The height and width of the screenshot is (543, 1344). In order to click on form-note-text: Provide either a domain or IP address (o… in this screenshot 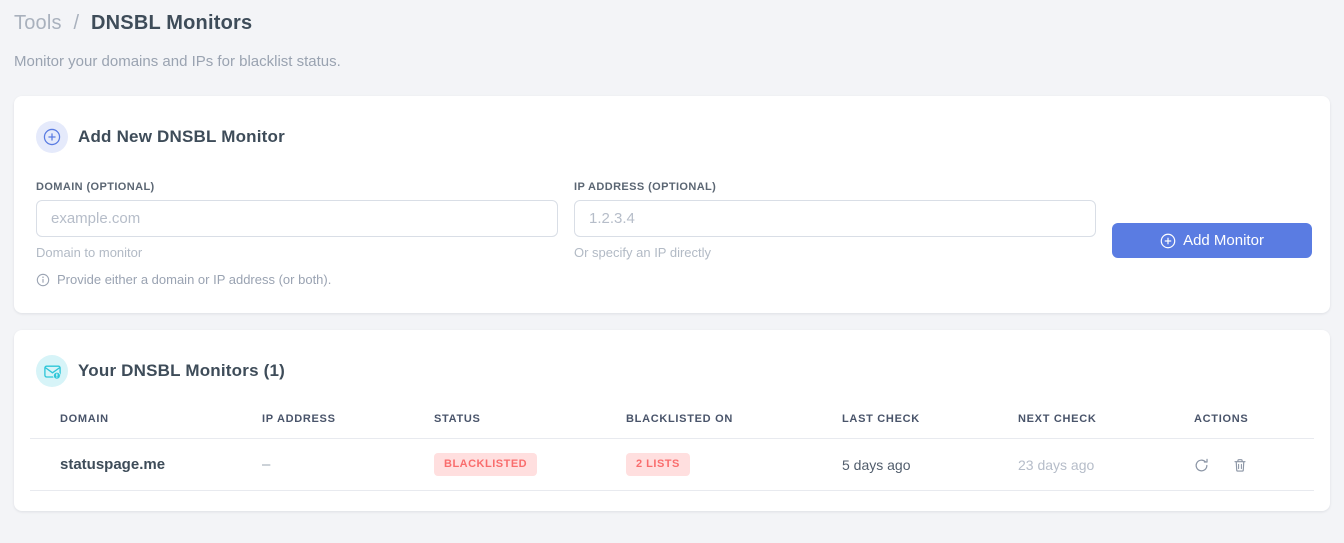, I will do `click(194, 279)`.